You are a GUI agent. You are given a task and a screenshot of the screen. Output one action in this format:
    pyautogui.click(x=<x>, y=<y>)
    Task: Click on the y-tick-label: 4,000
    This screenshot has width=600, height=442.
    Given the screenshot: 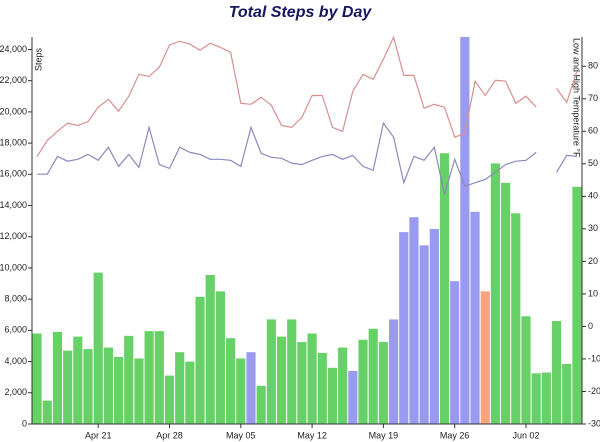 What is the action you would take?
    pyautogui.click(x=15, y=361)
    